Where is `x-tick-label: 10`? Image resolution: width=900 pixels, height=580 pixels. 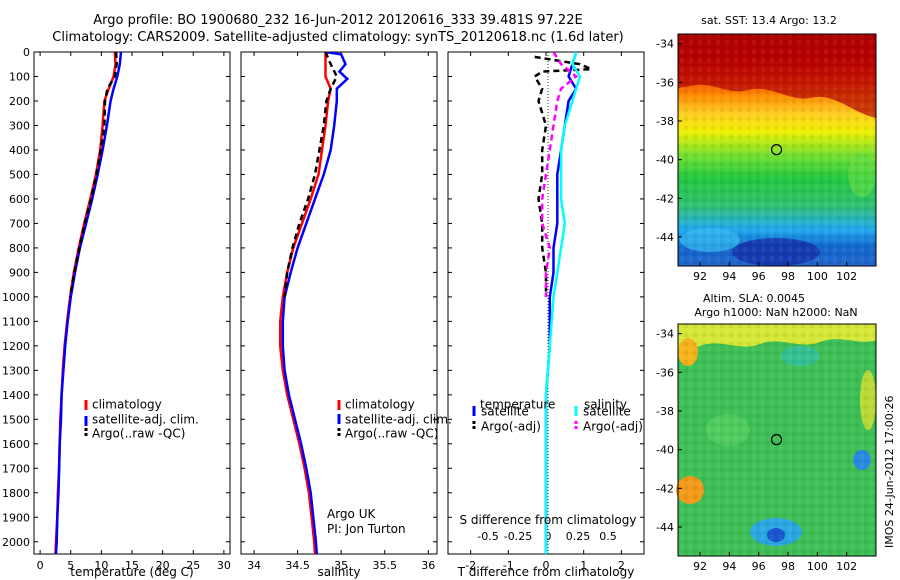 x-tick-label: 10 is located at coordinates (101, 565).